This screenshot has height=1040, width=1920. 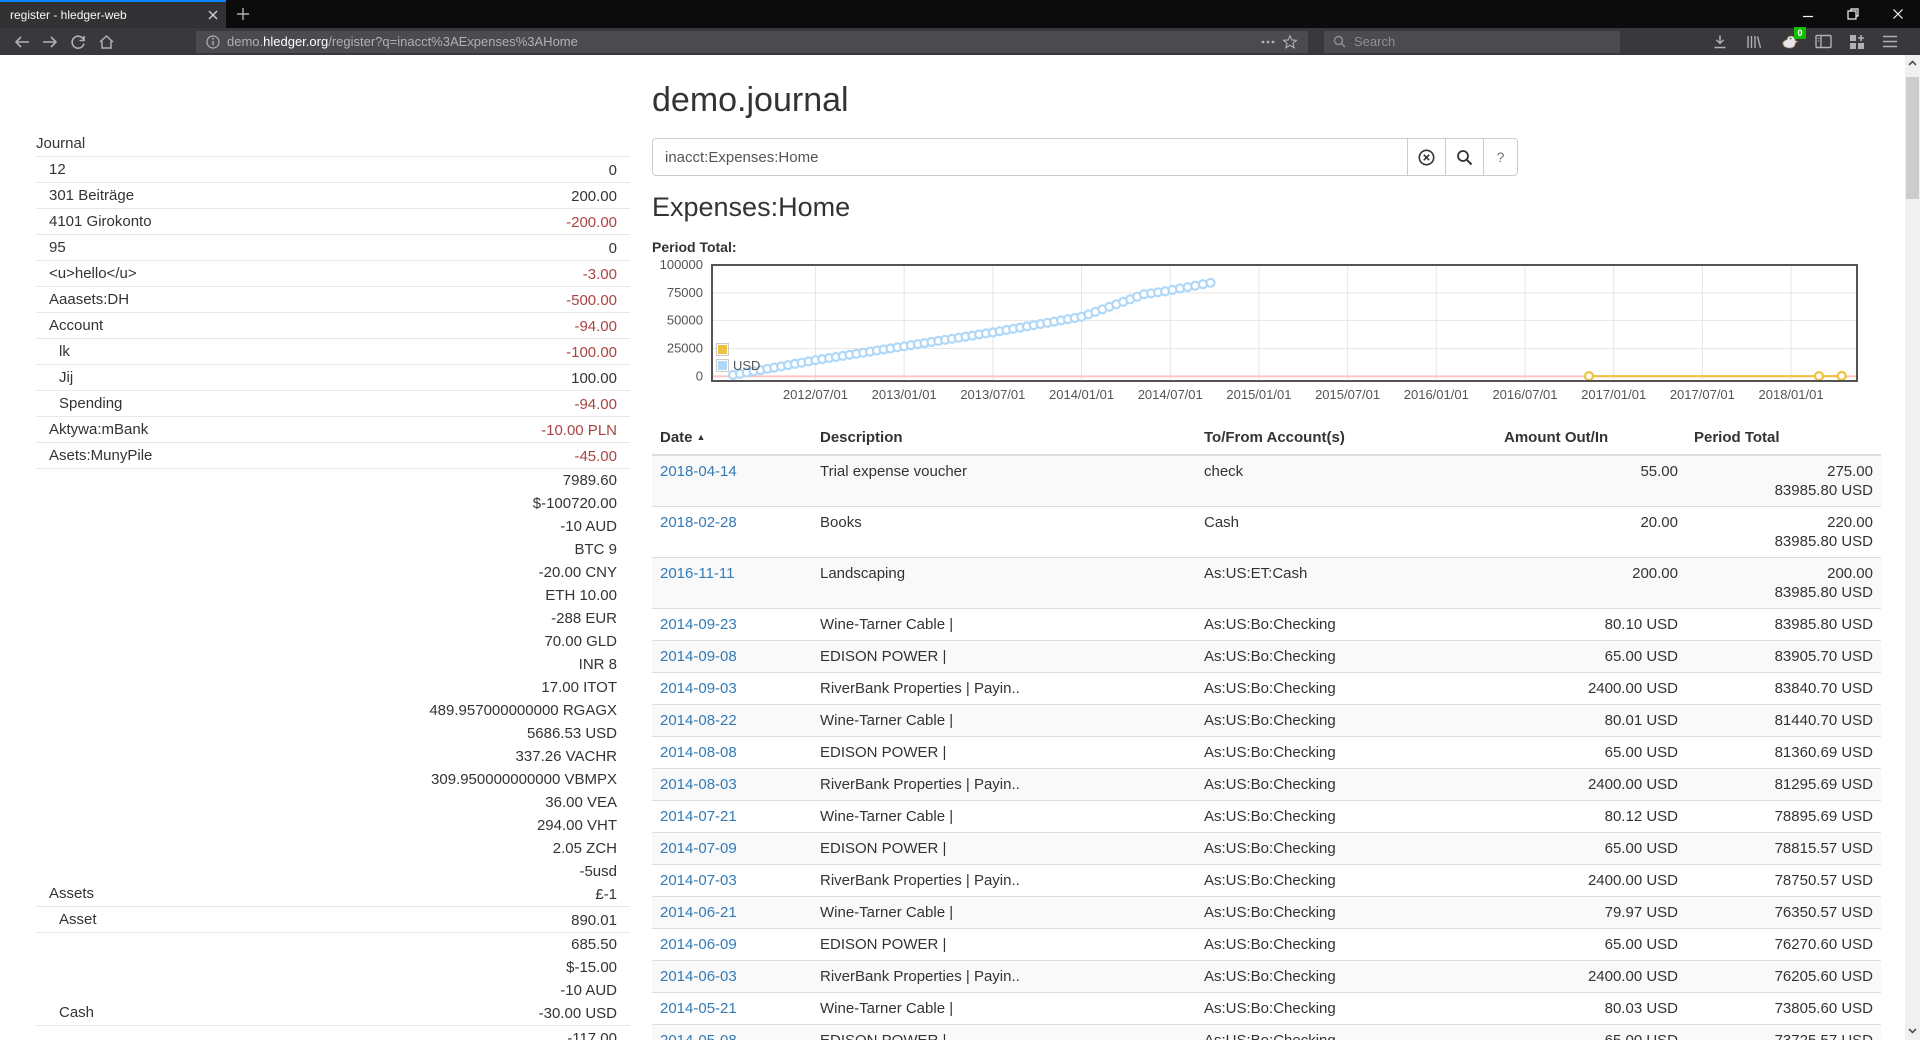 What do you see at coordinates (101, 455) in the screenshot?
I see `account-link: Asets:MunyPile` at bounding box center [101, 455].